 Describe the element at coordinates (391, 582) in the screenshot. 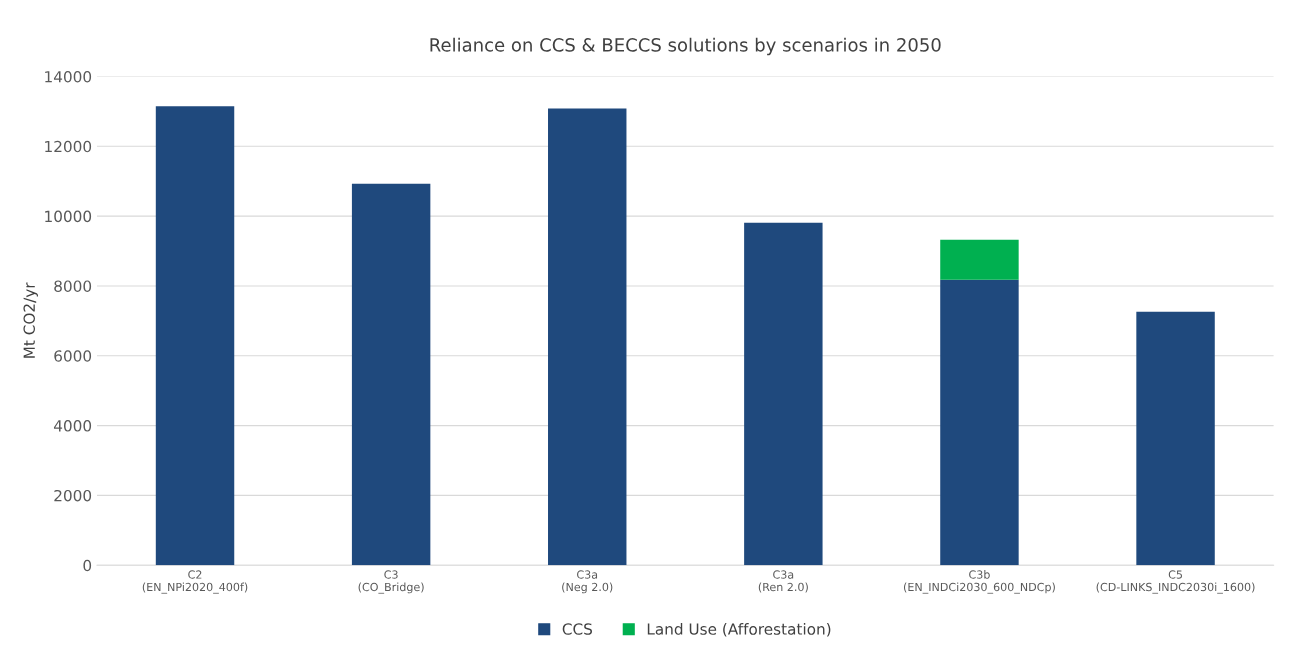

I see `x-tick-label: C3 (CO_Bridge)` at that location.